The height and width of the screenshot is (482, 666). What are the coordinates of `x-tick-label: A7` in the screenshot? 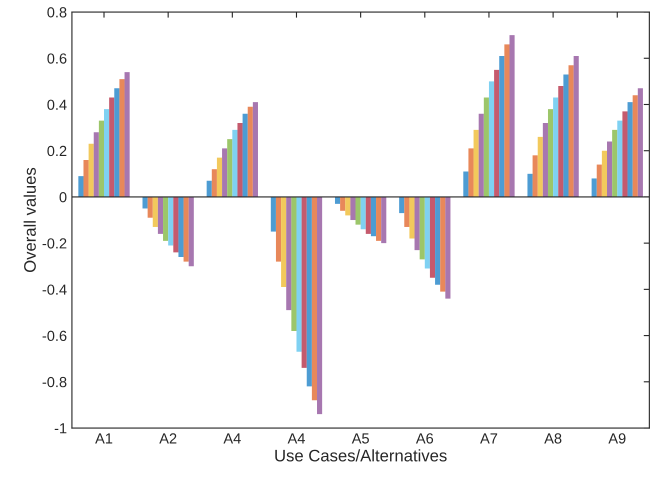 It's located at (489, 438).